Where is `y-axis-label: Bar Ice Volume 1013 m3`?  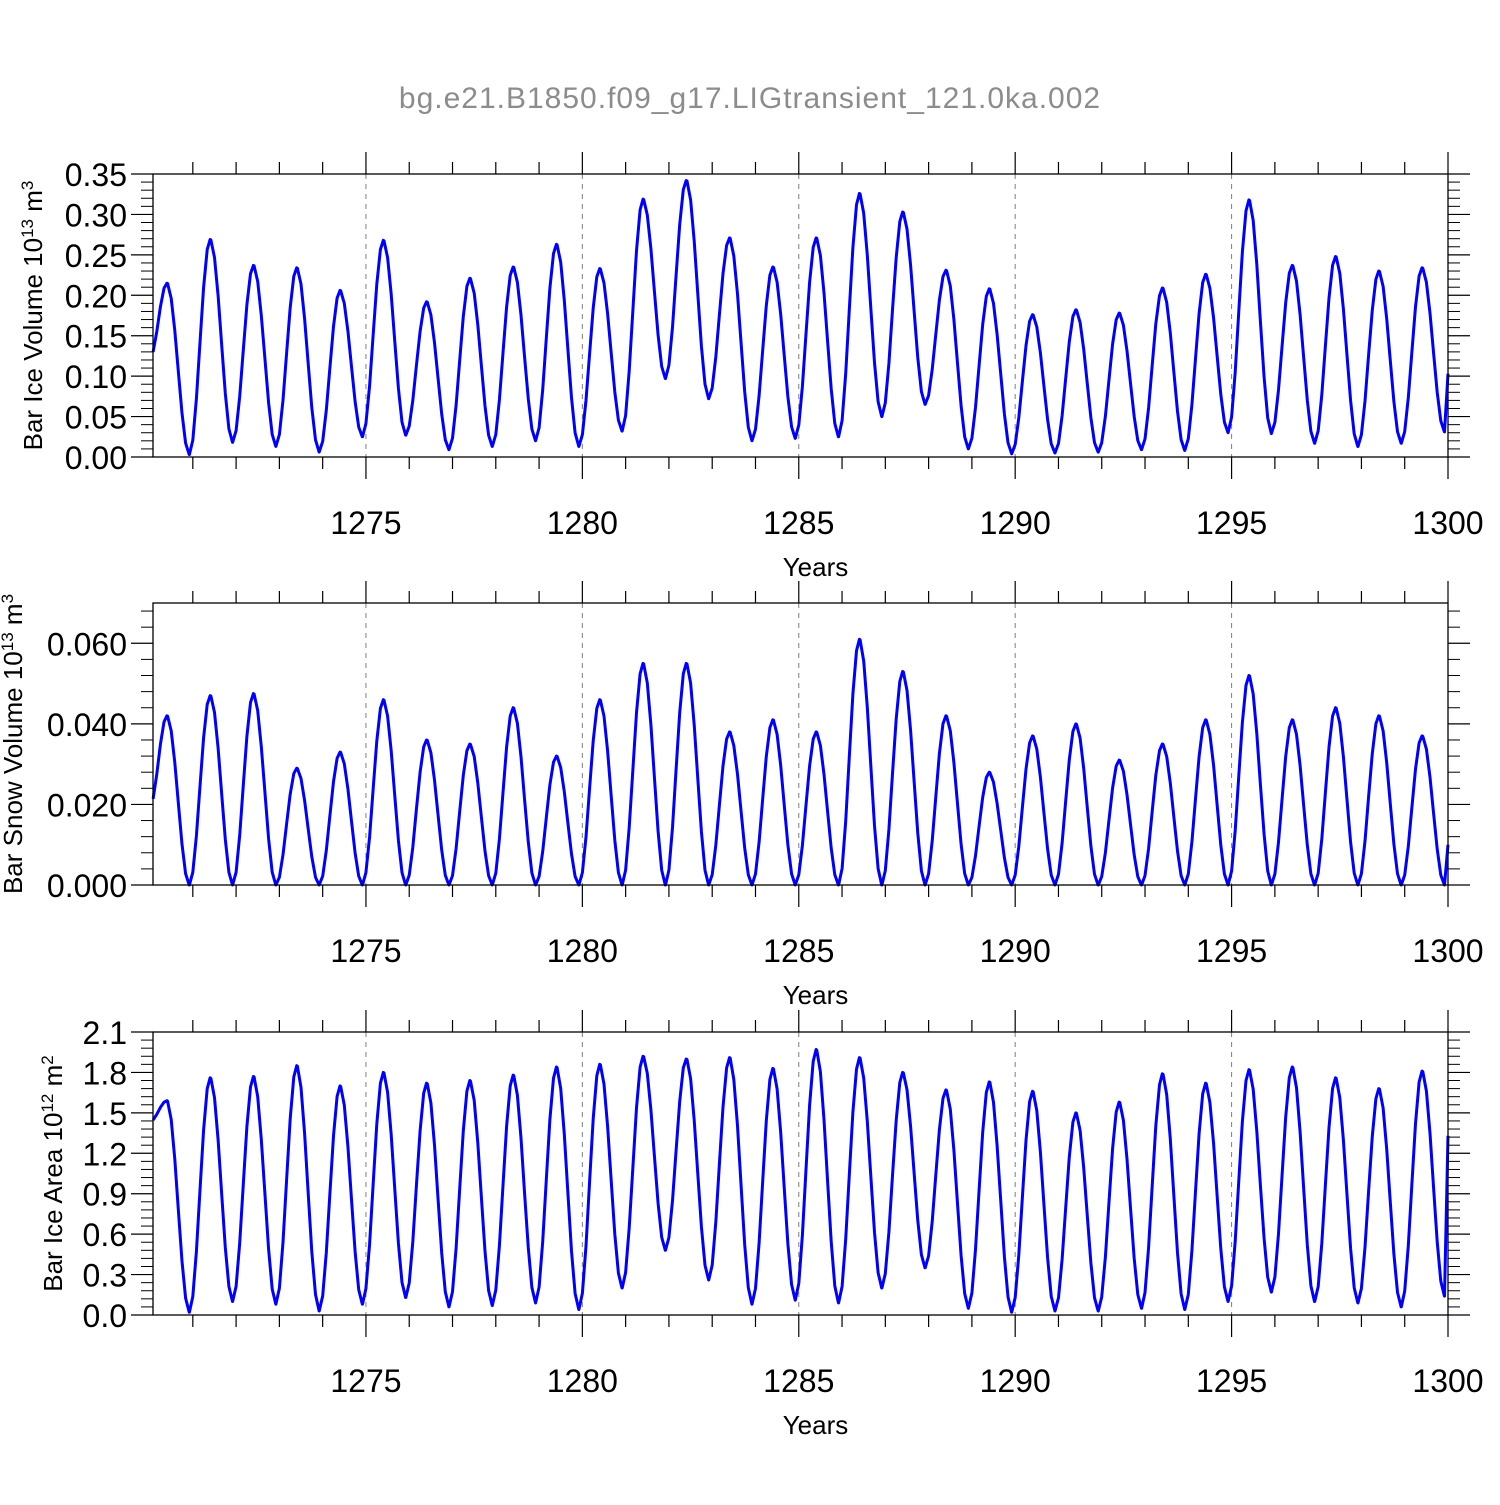 y-axis-label: Bar Ice Volume 1013 m3 is located at coordinates (33, 316).